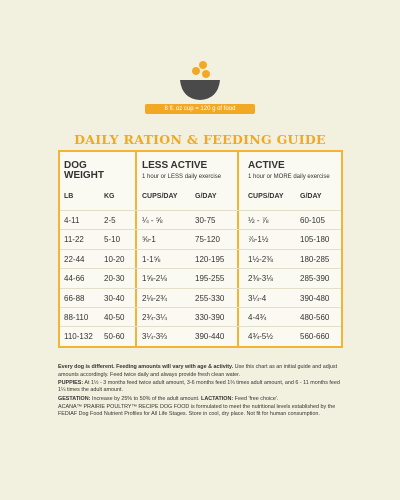 The height and width of the screenshot is (500, 400). Describe the element at coordinates (149, 240) in the screenshot. I see `table-cell: ⅝-1` at that location.